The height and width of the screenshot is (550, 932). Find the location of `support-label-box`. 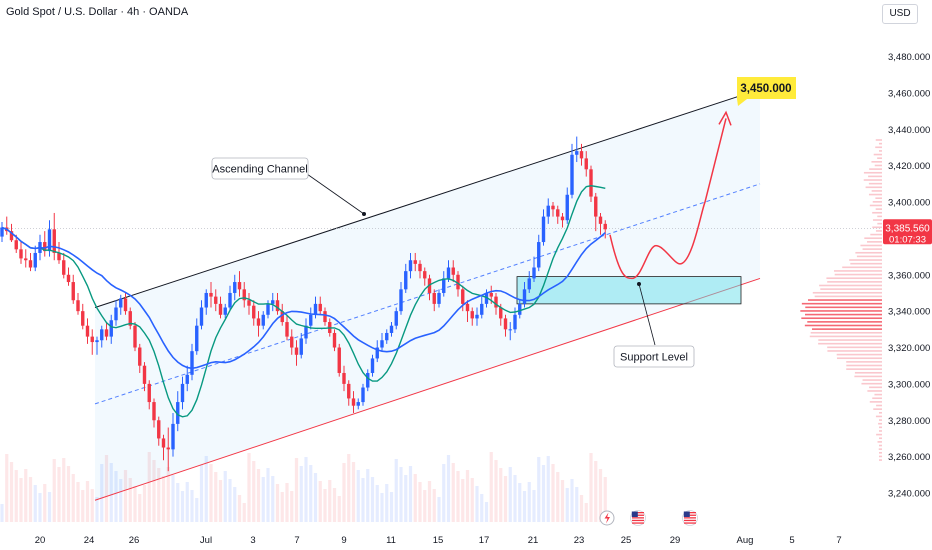

support-label-box is located at coordinates (654, 356).